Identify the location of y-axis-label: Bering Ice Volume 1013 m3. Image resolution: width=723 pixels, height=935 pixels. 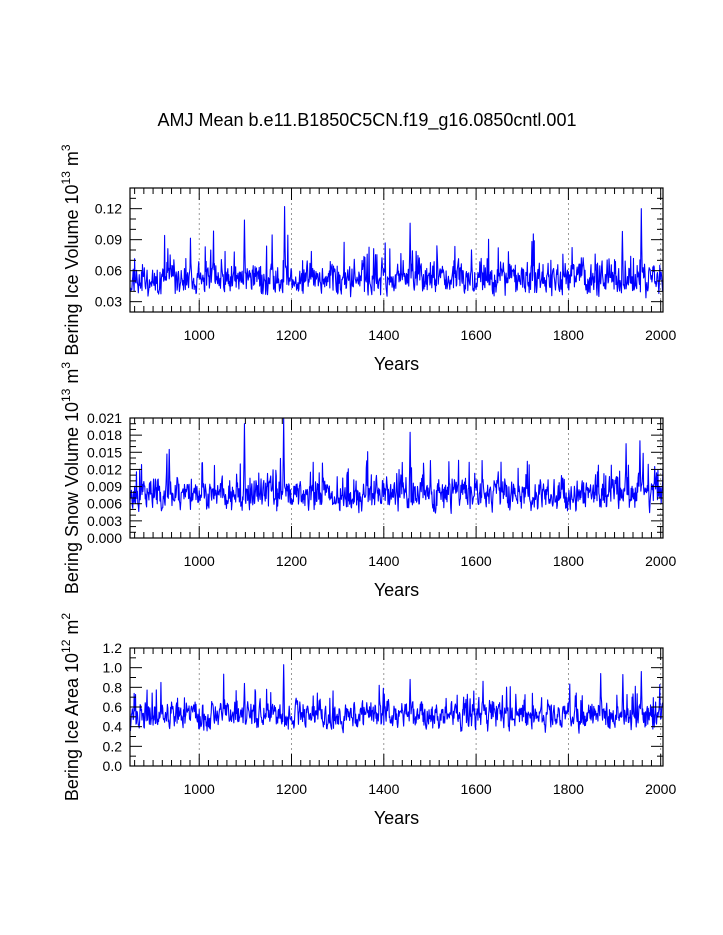
(70, 249).